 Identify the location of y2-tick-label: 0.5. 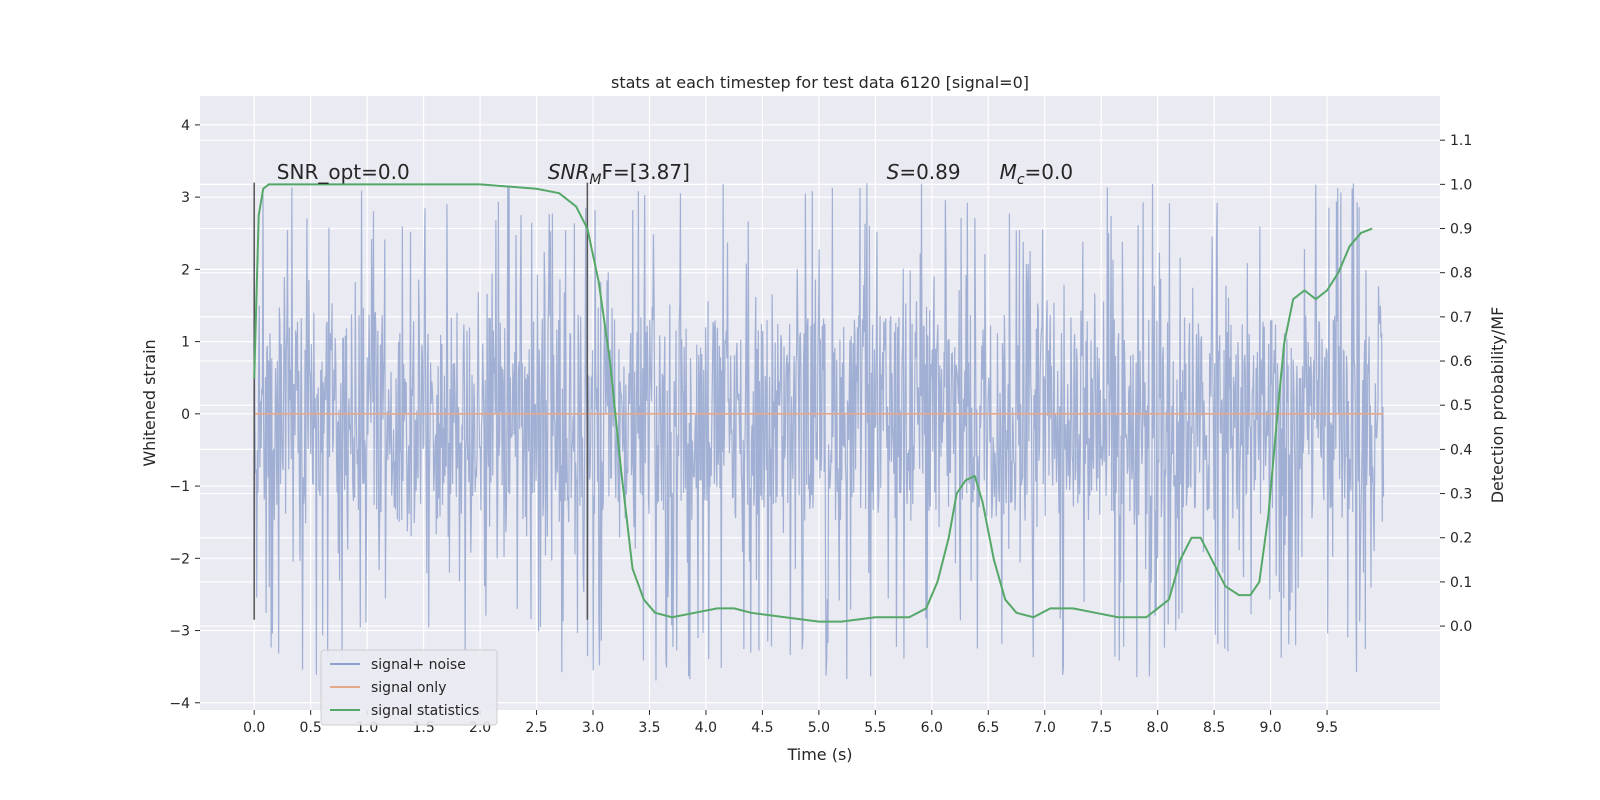
(1461, 406).